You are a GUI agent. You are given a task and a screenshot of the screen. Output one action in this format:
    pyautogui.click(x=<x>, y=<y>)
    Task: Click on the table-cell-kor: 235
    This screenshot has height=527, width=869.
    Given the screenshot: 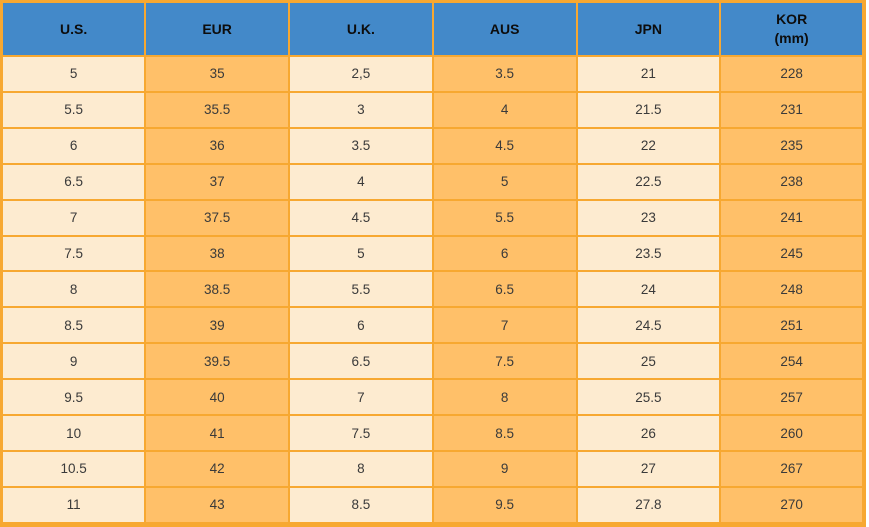 What is the action you would take?
    pyautogui.click(x=792, y=145)
    